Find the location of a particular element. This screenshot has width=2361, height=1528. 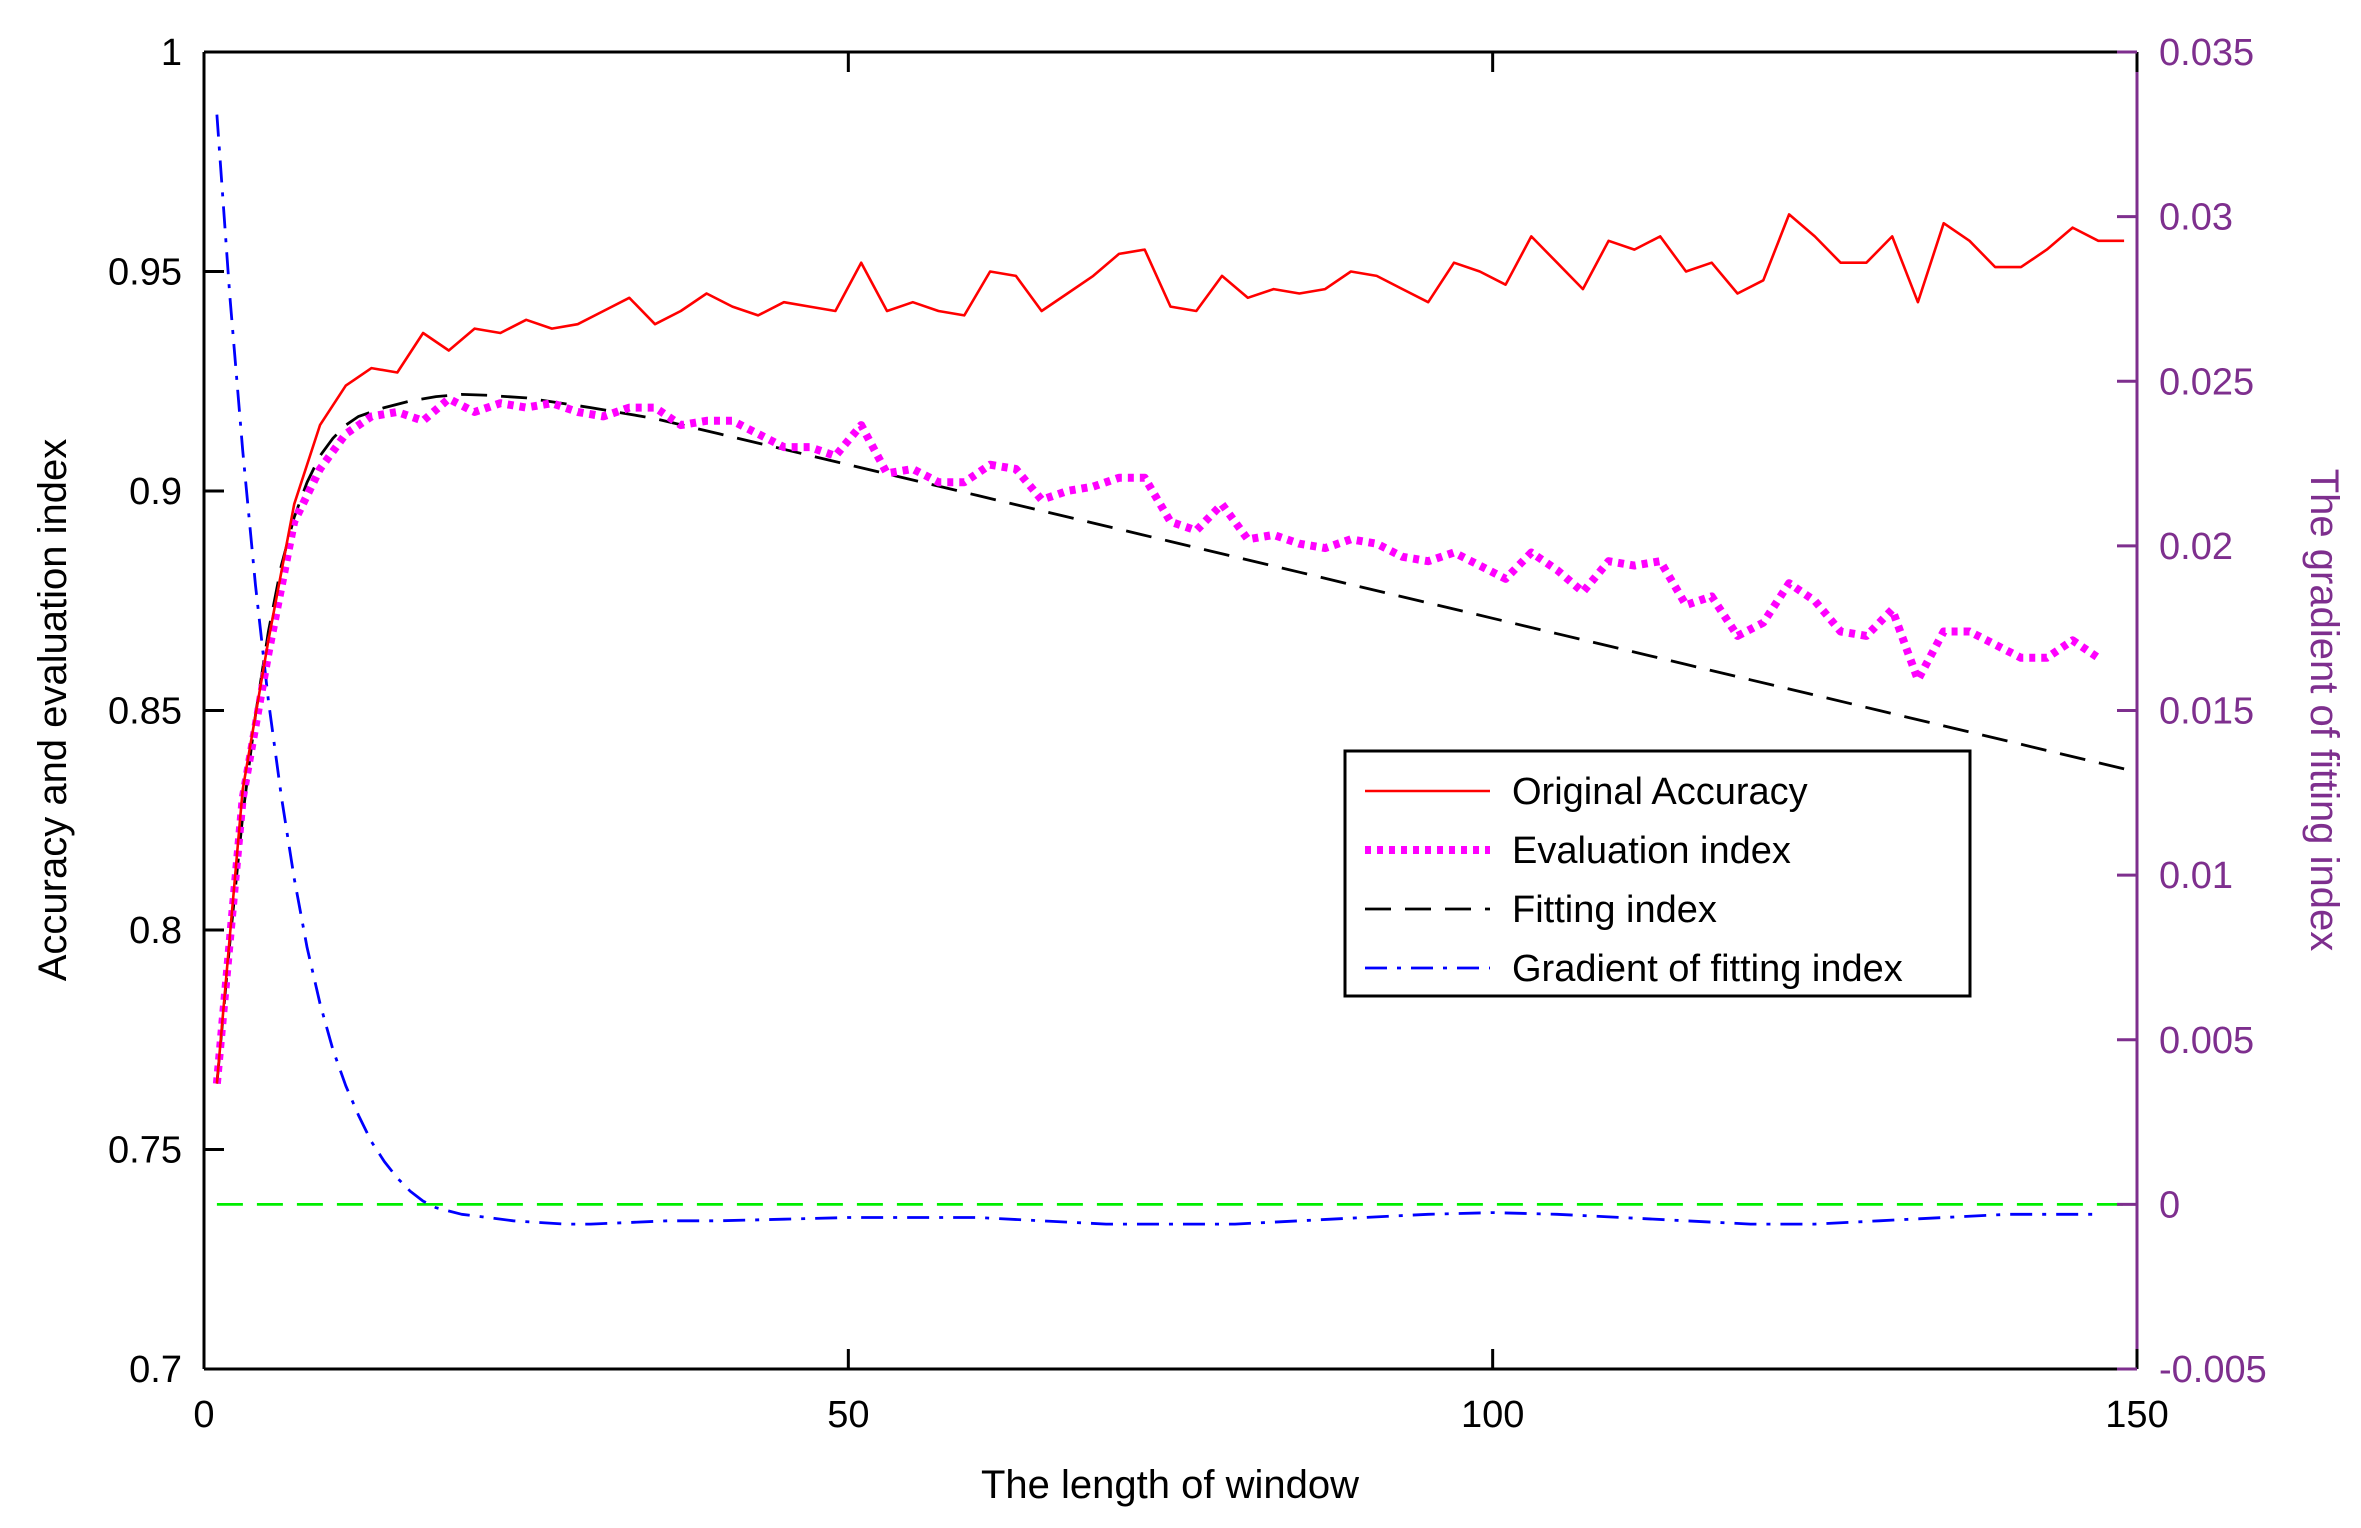

x-tick-label: 50 is located at coordinates (848, 1415).